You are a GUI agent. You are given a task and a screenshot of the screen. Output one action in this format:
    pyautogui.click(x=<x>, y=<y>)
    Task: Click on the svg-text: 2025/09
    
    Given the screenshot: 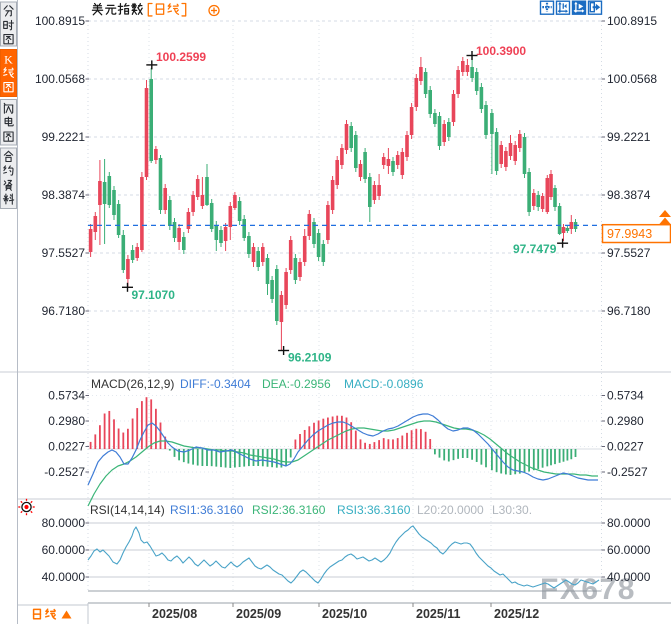 What is the action you would take?
    pyautogui.click(x=258, y=614)
    